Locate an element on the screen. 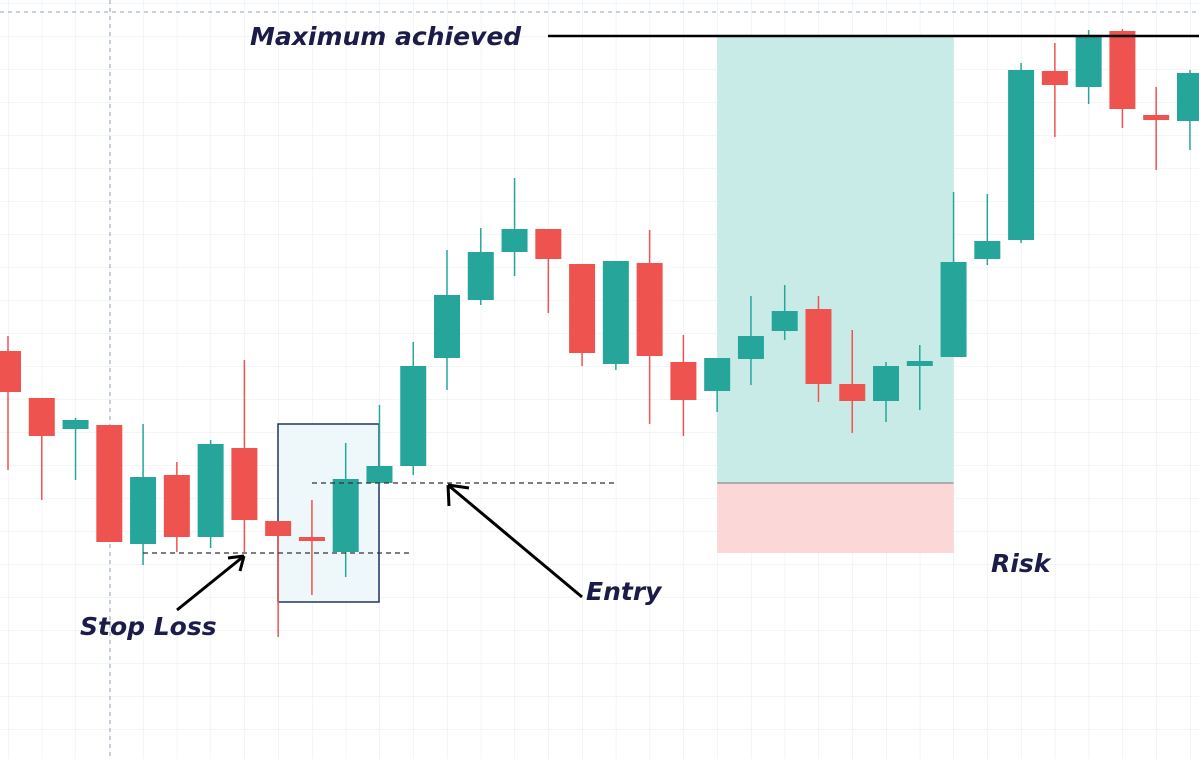 The height and width of the screenshot is (759, 1199). highlight-box is located at coordinates (328, 513).